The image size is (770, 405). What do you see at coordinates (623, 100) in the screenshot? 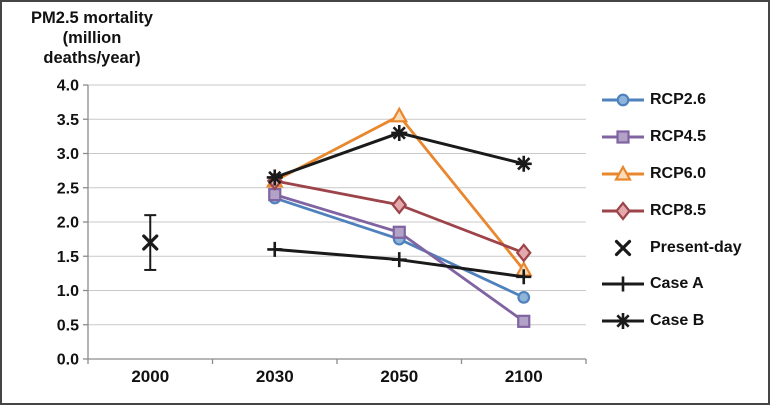
I see `legend-marker-circle-icon` at bounding box center [623, 100].